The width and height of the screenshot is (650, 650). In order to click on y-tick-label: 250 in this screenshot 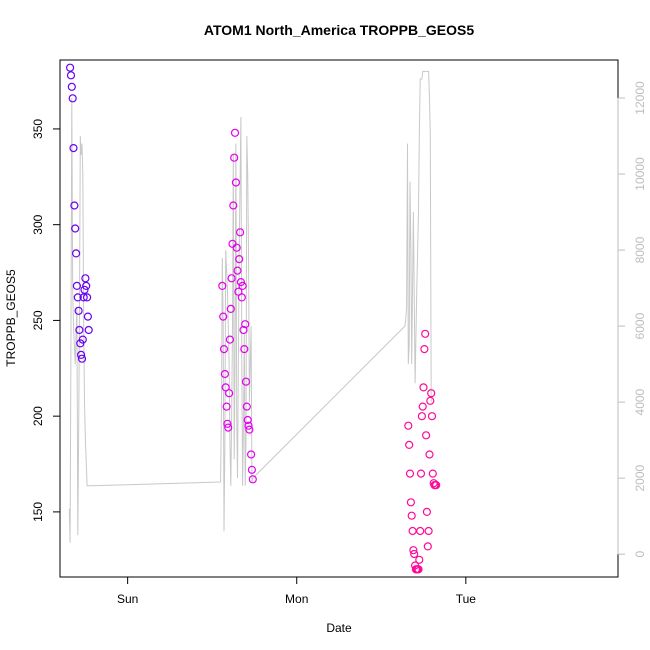, I will do `click(38, 320)`.